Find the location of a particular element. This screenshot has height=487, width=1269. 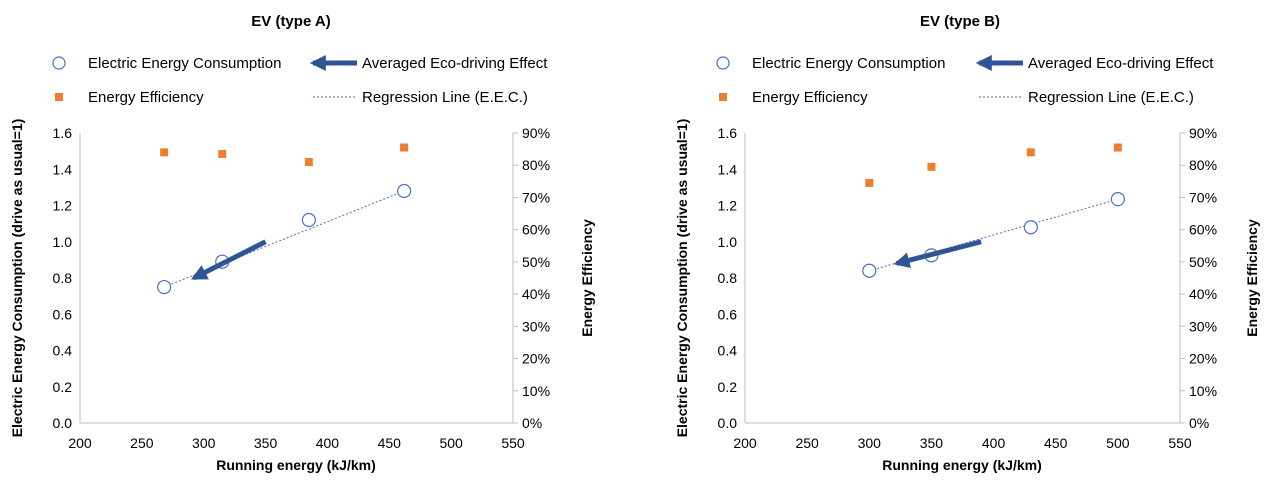

chart-title: EV (type A) is located at coordinates (290, 21).